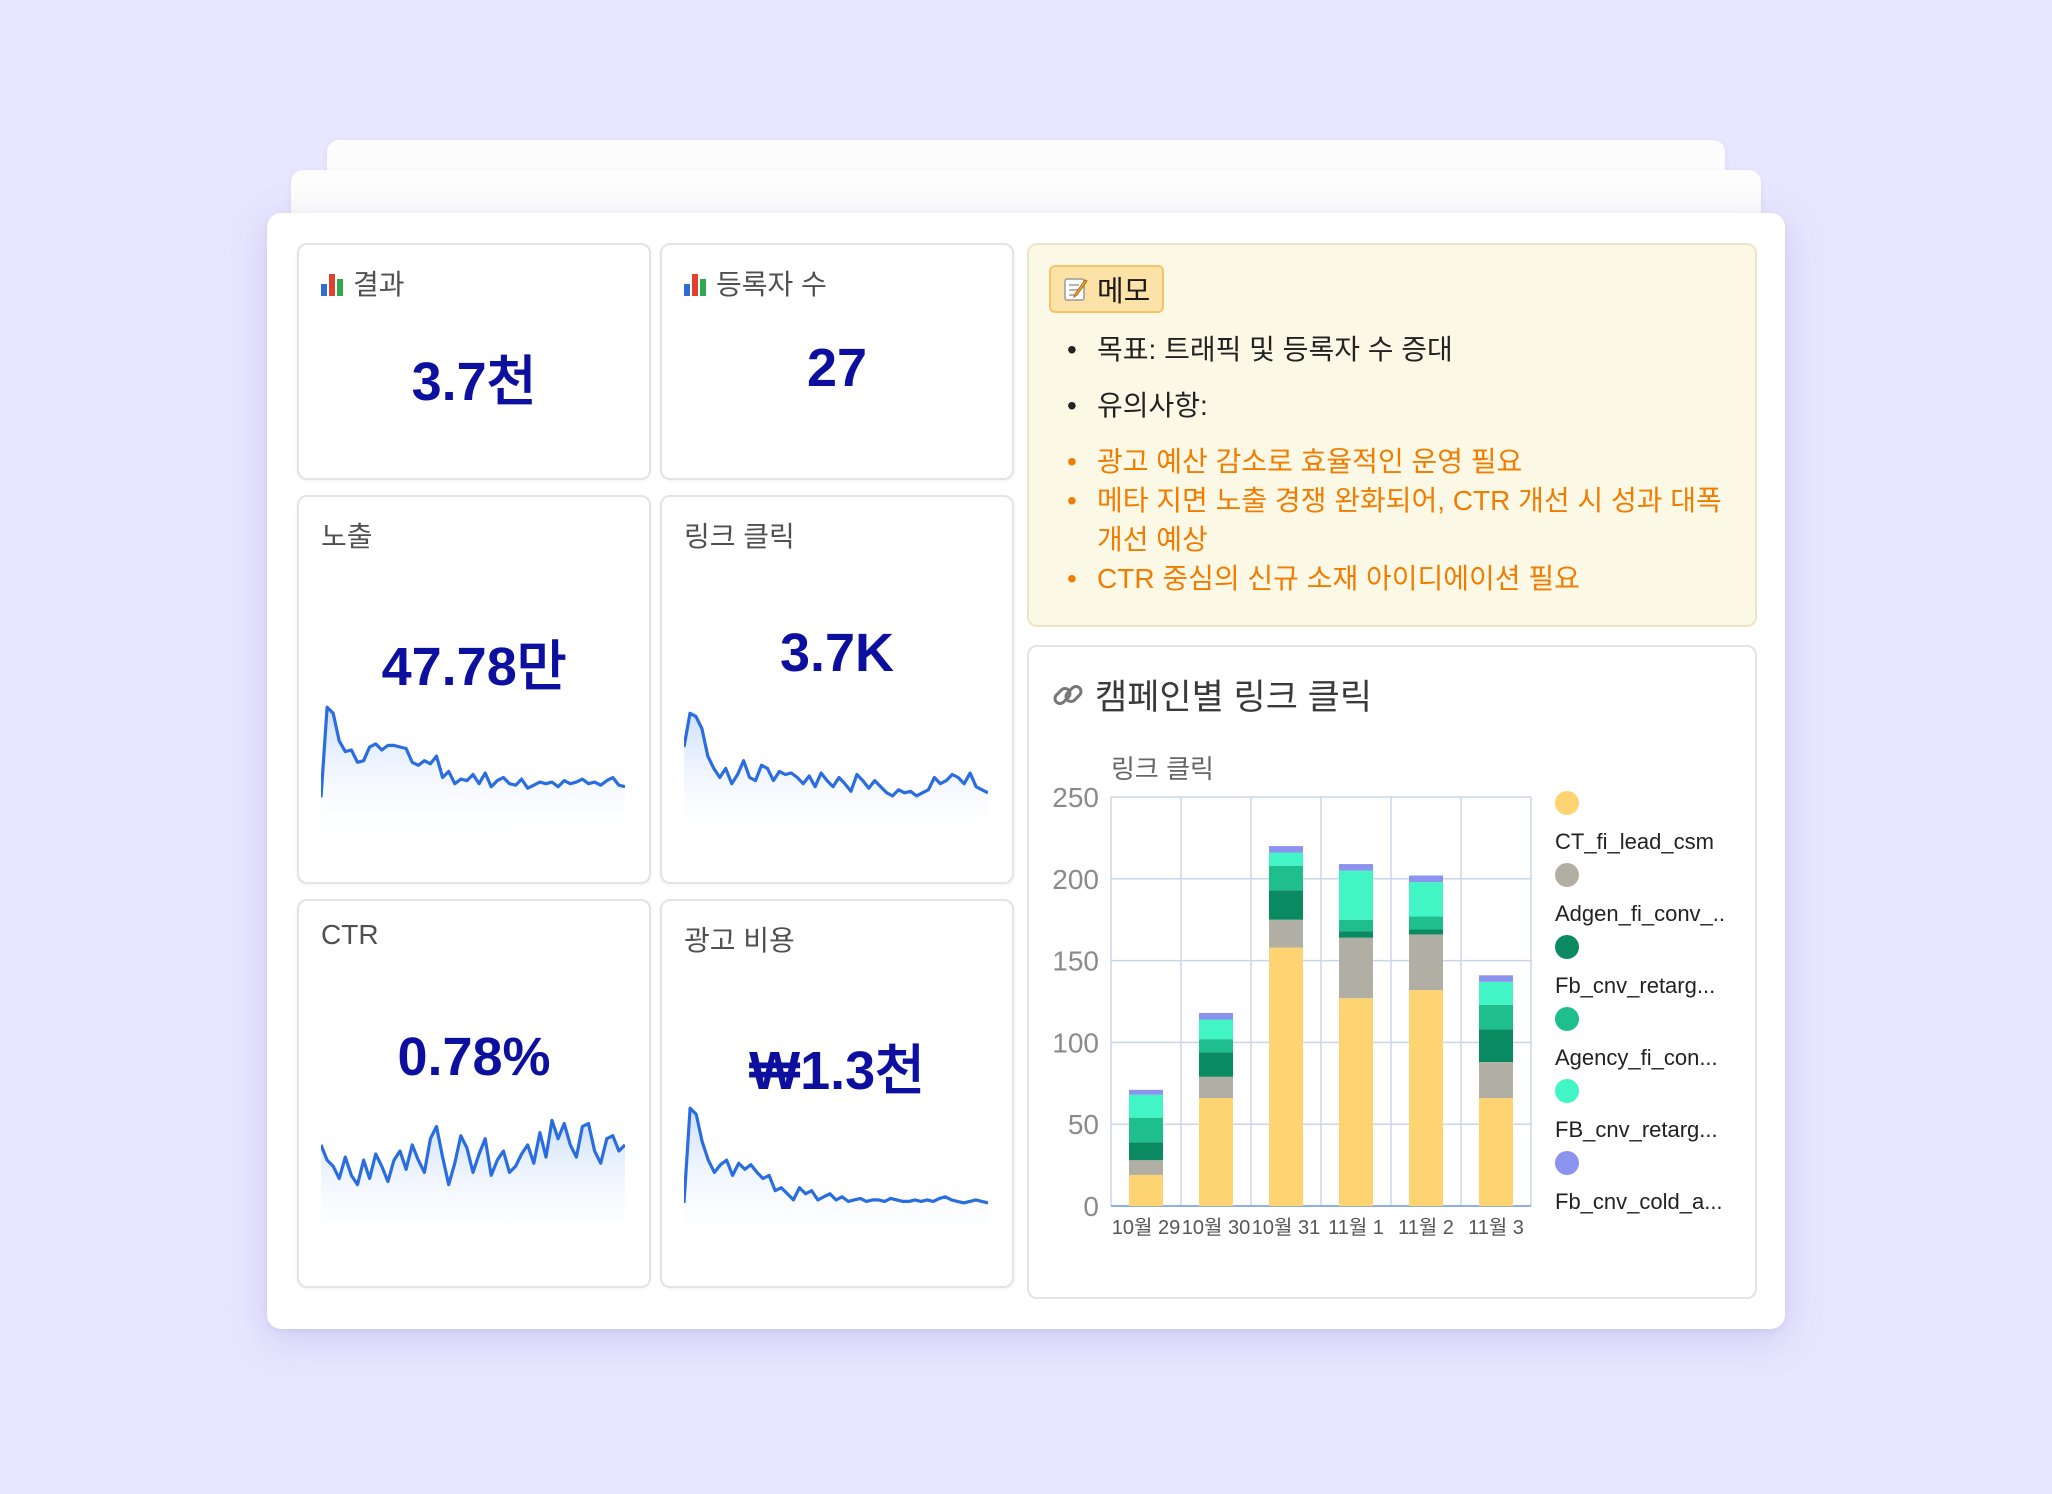  I want to click on metric-label: 결과, so click(379, 284).